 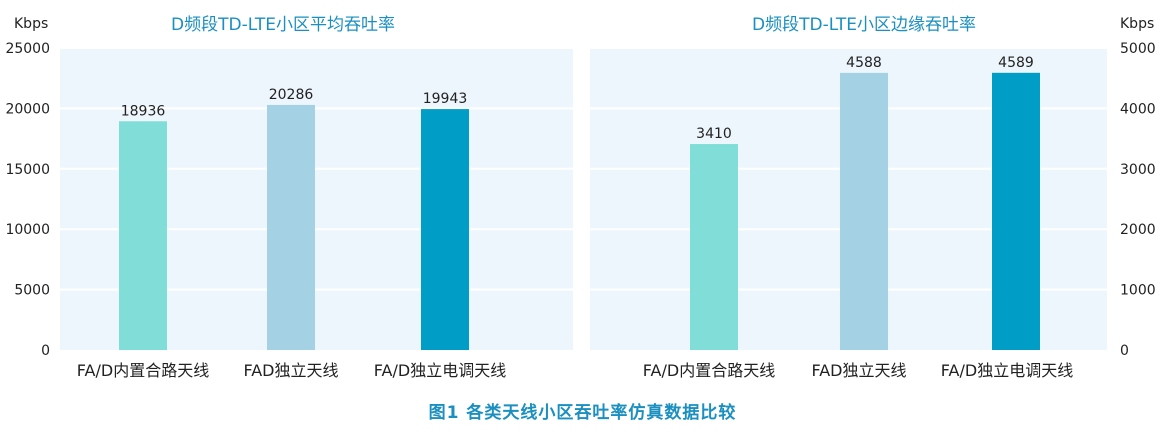 What do you see at coordinates (27, 49) in the screenshot?
I see `y-tick-label: 25000` at bounding box center [27, 49].